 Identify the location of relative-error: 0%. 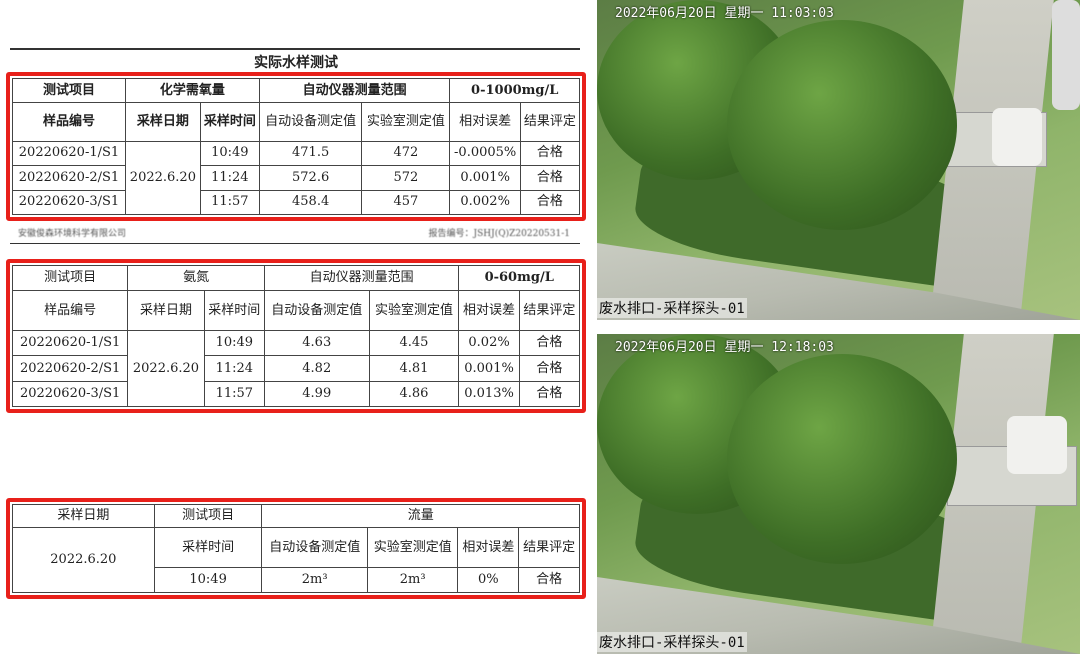
(488, 580).